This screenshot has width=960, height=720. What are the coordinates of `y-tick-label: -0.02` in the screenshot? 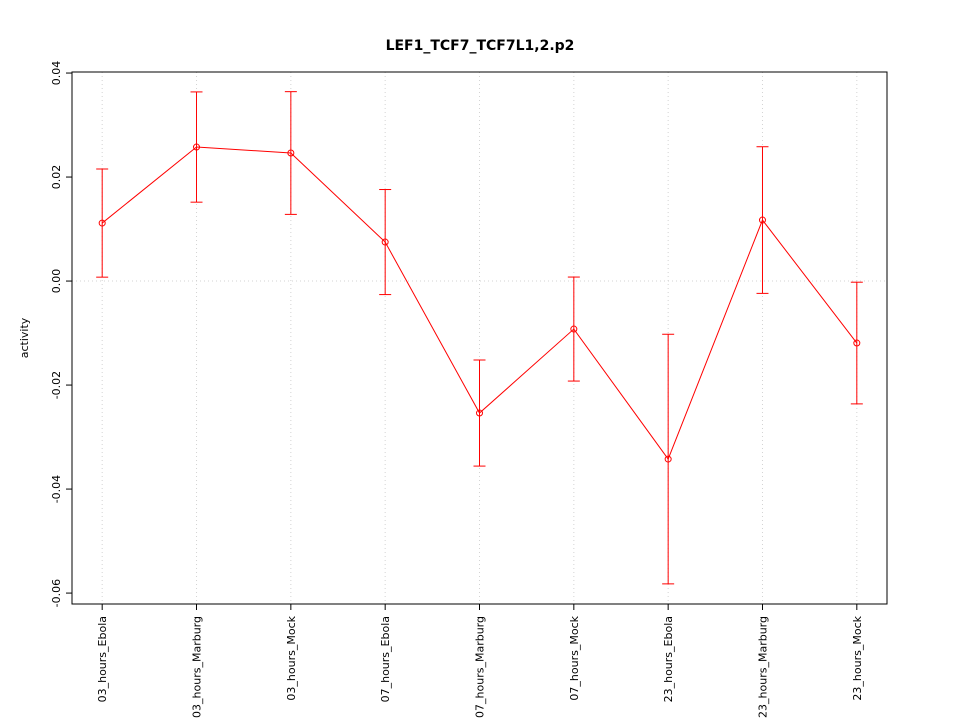 It's located at (56, 385).